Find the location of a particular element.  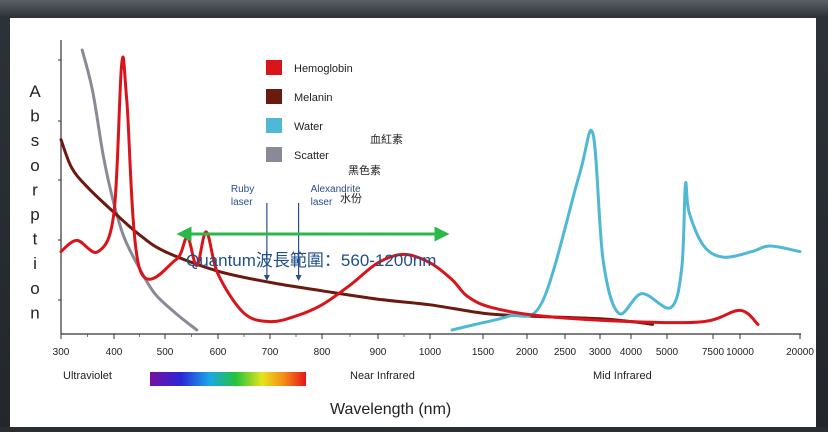

y-axis-label-letter: t is located at coordinates (35, 239).